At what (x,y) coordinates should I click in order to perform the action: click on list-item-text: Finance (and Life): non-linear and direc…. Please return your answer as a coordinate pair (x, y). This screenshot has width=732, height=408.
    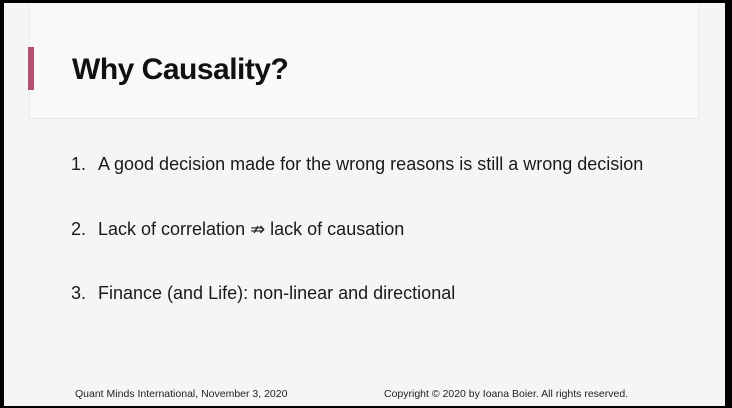
    Looking at the image, I should click on (277, 293).